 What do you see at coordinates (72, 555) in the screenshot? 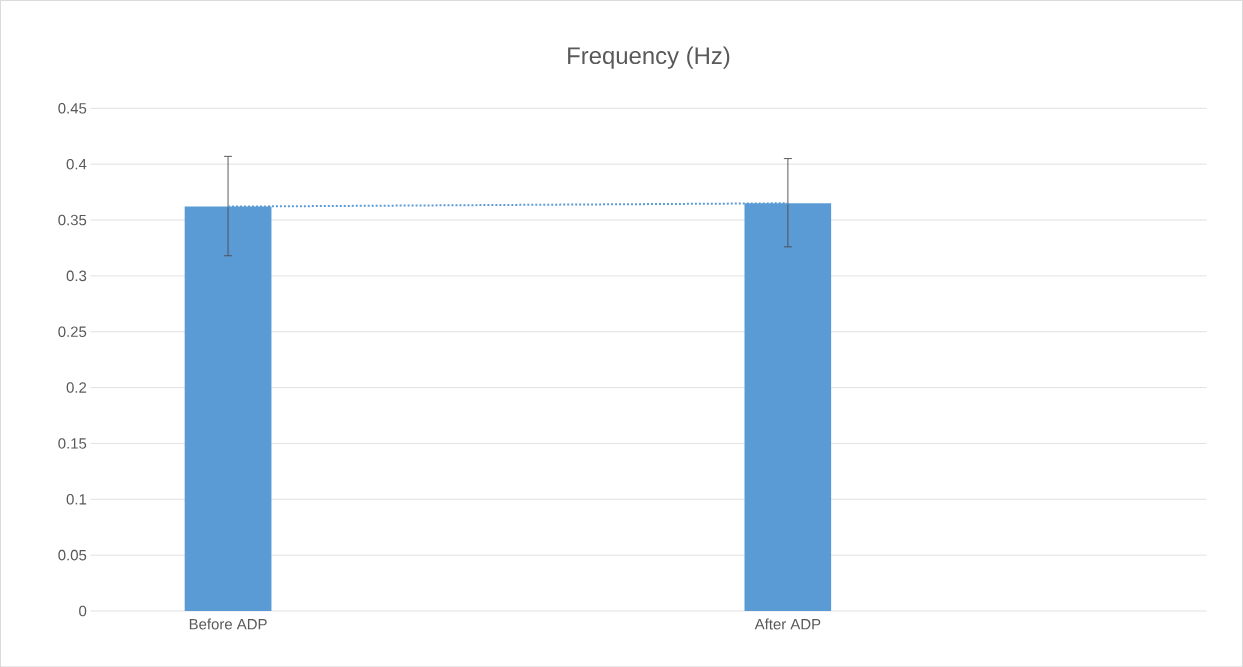
I see `y-tick-label: 0.05` at bounding box center [72, 555].